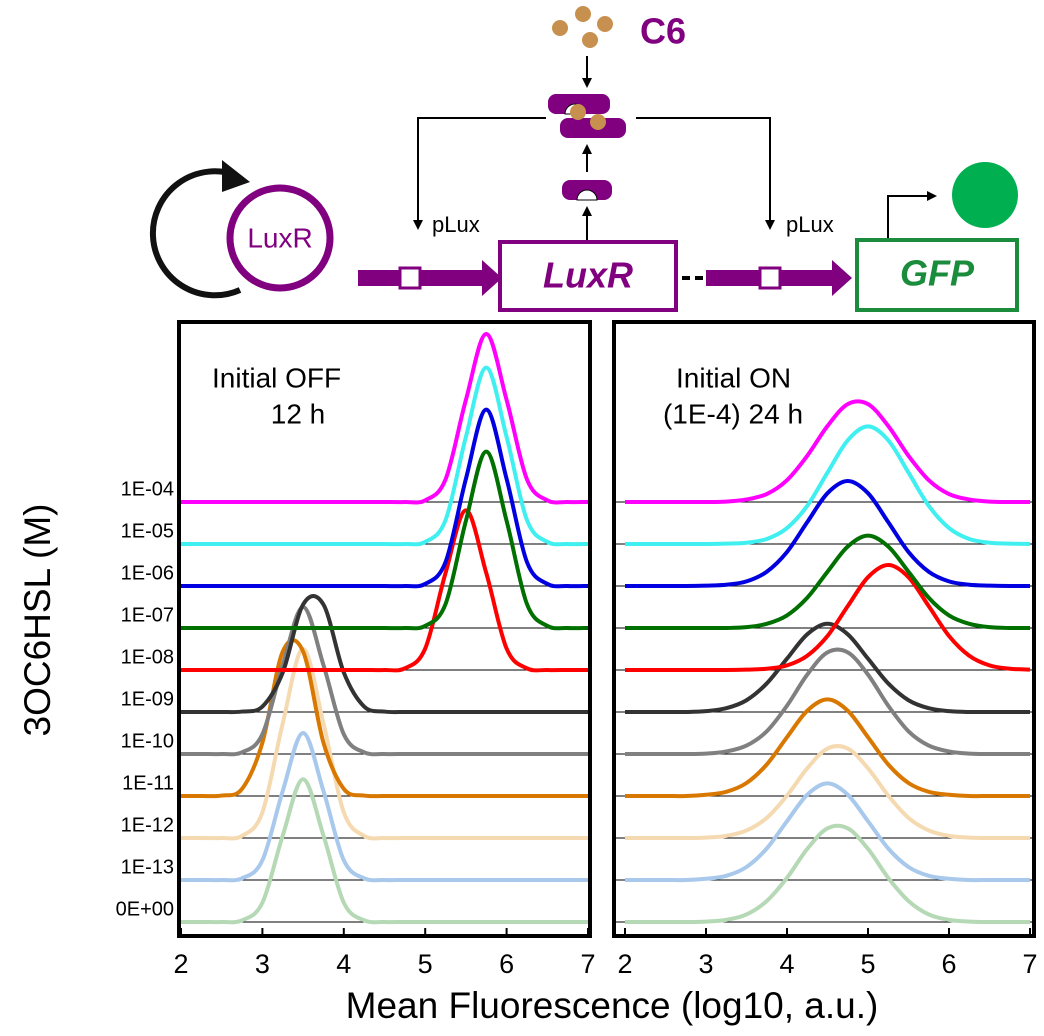 Image resolution: width=1044 pixels, height=1036 pixels. Describe the element at coordinates (733, 413) in the screenshot. I see `panel-title: (1E-4) 24 h` at that location.